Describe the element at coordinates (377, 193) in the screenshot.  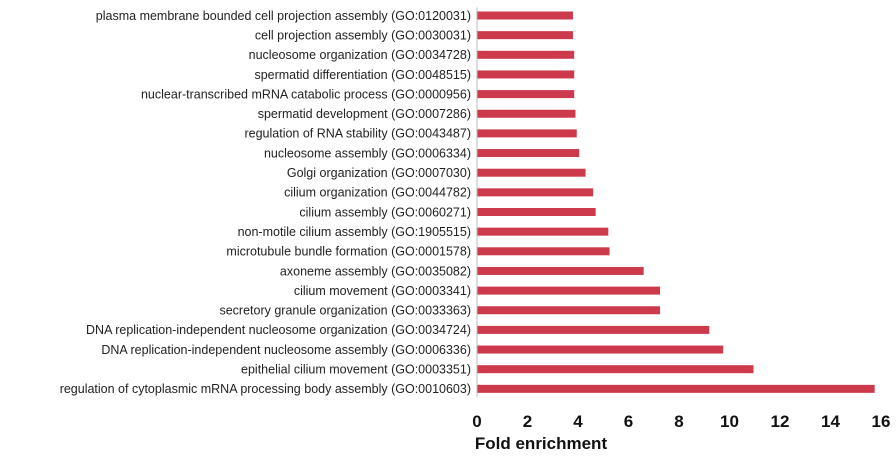
I see `category-label: cilium organization (GO:0044782)` at that location.